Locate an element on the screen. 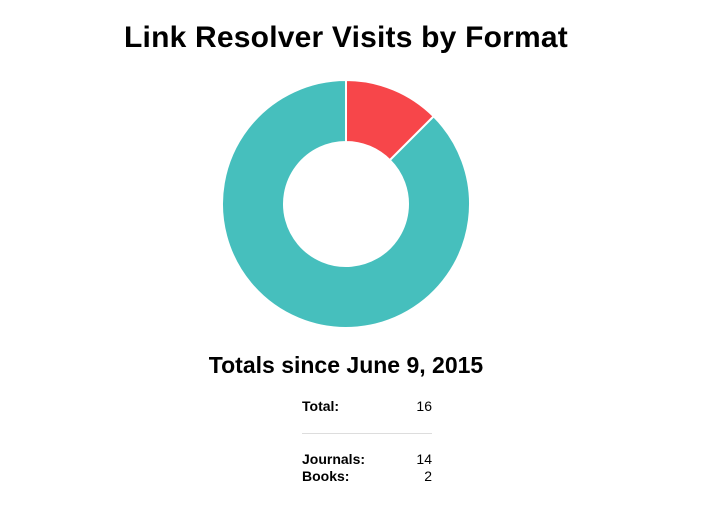 The width and height of the screenshot is (724, 523). totals-table: Total: 16 Journals: 14 Books: 2 is located at coordinates (367, 441).